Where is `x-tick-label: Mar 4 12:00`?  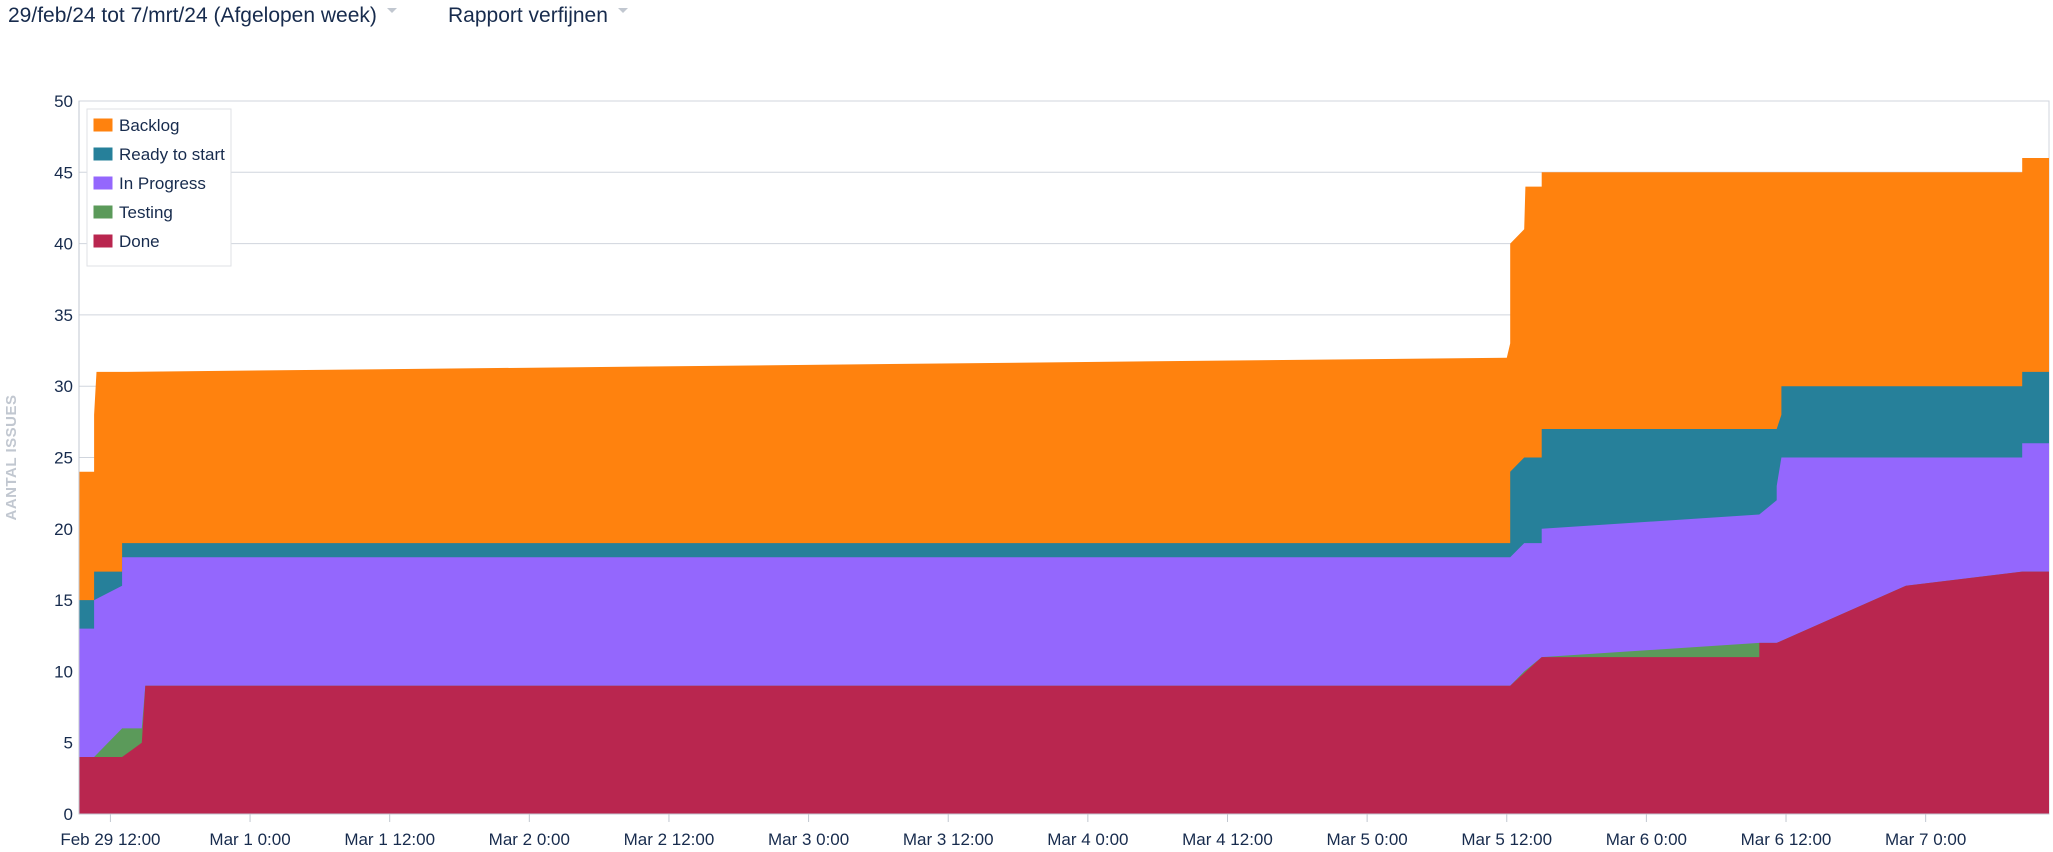
x-tick-label: Mar 4 12:00 is located at coordinates (1227, 839).